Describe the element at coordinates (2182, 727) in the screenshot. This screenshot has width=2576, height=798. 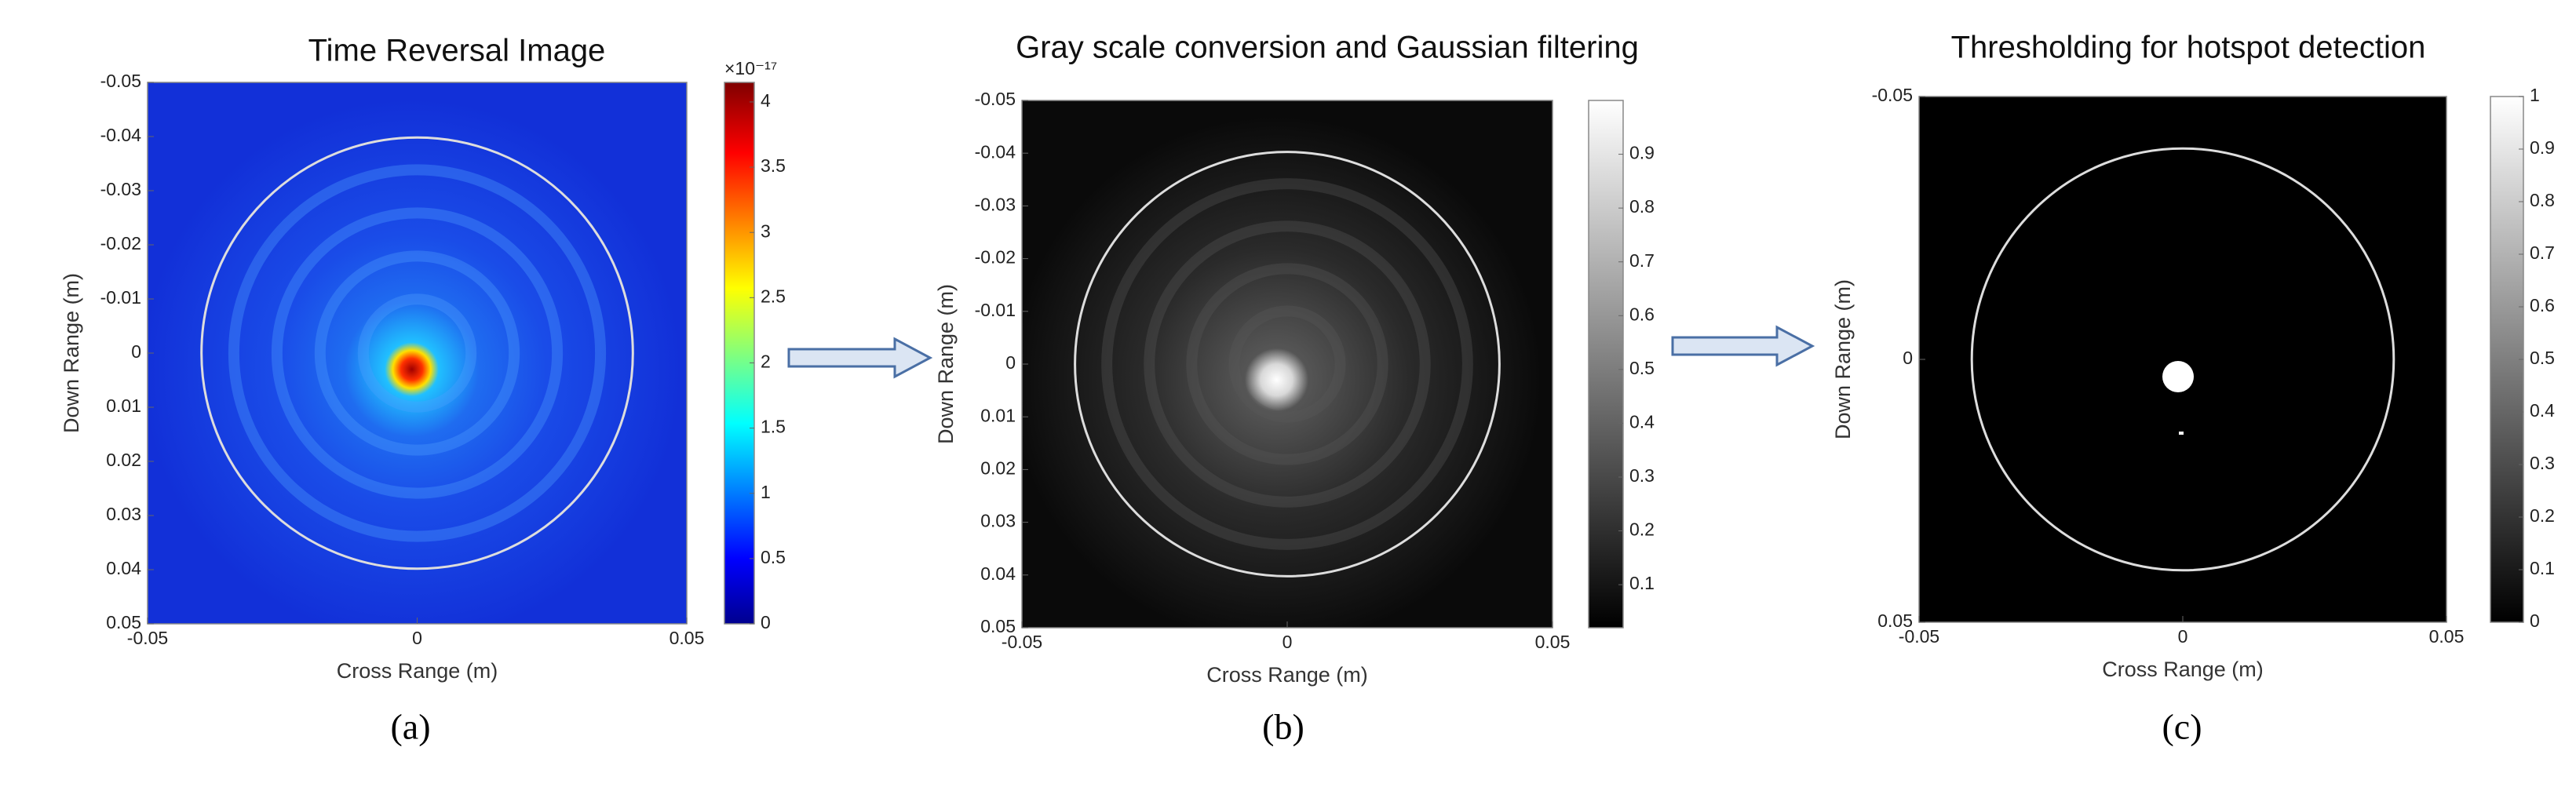
I see `caption: (c)` at that location.